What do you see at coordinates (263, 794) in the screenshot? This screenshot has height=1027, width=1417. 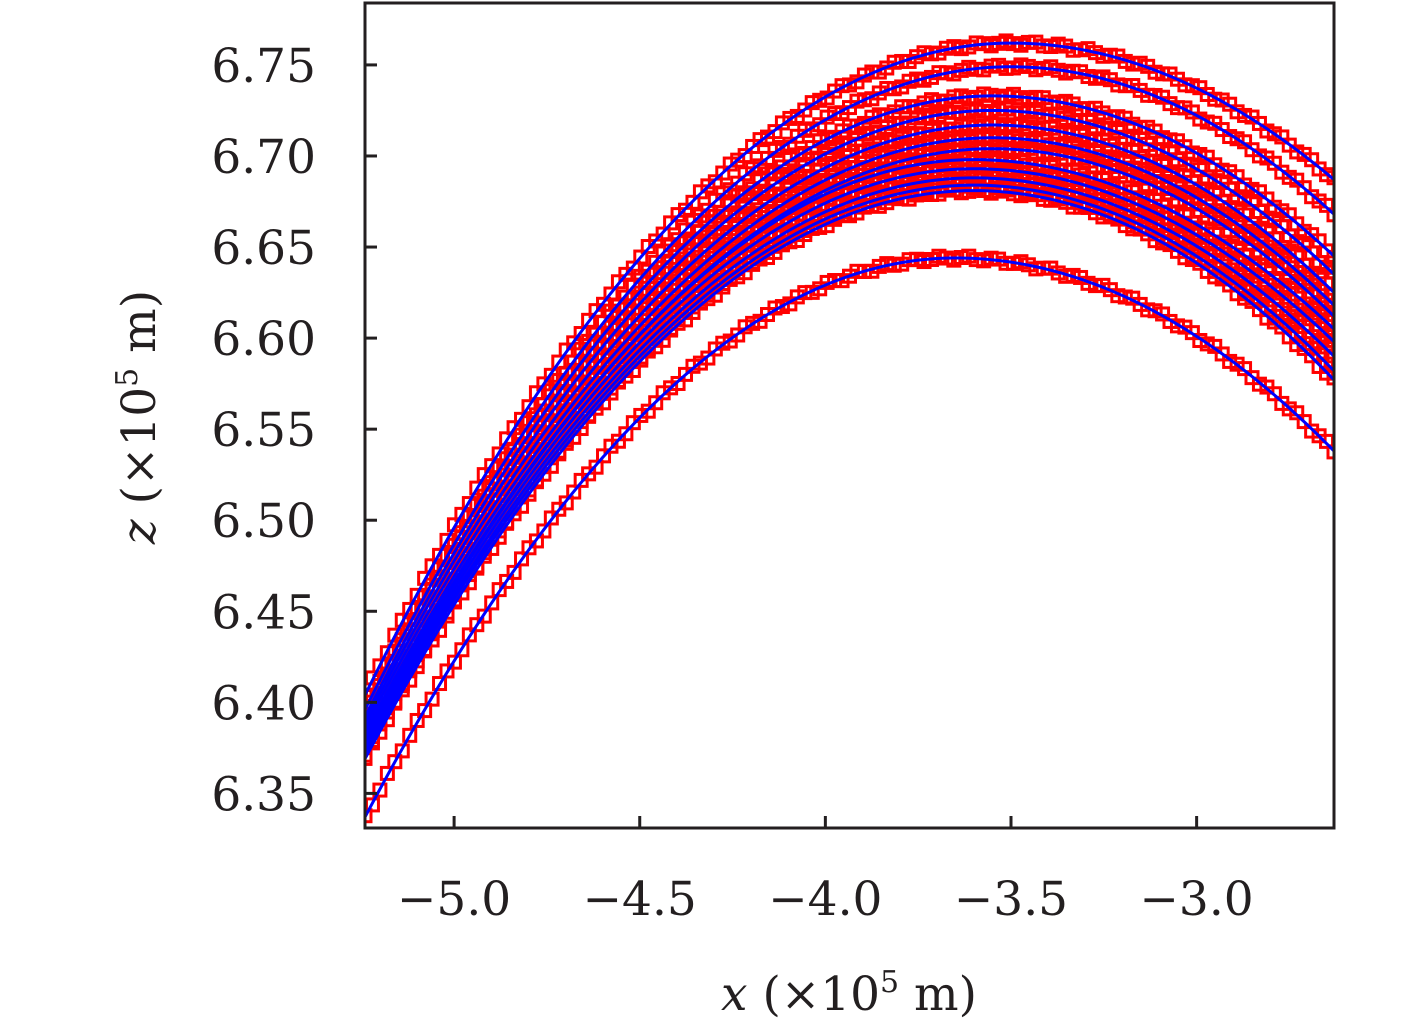 I see `y-tick-label: 6.35` at bounding box center [263, 794].